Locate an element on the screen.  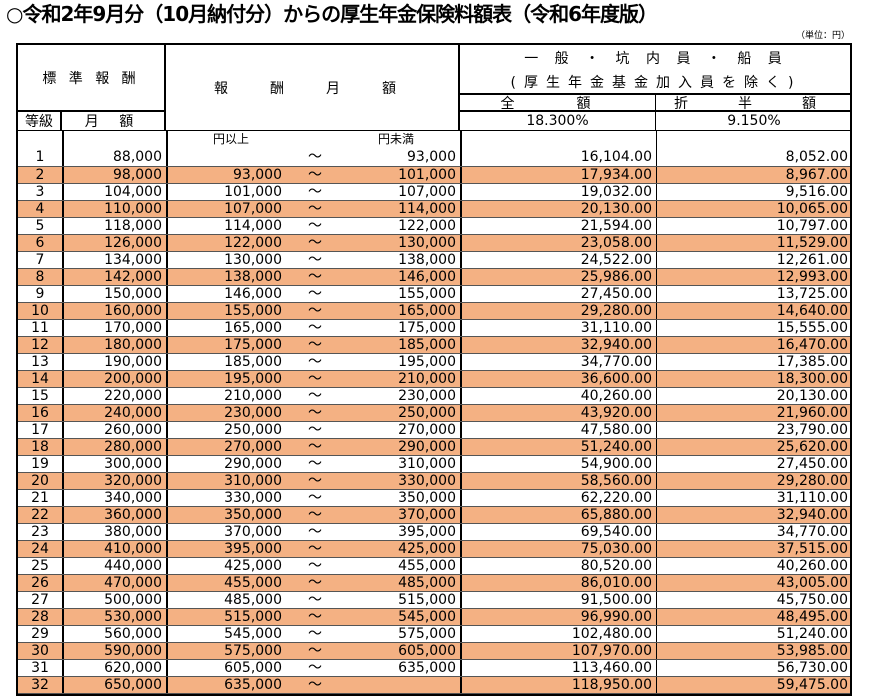
grade: 12 is located at coordinates (40, 345).